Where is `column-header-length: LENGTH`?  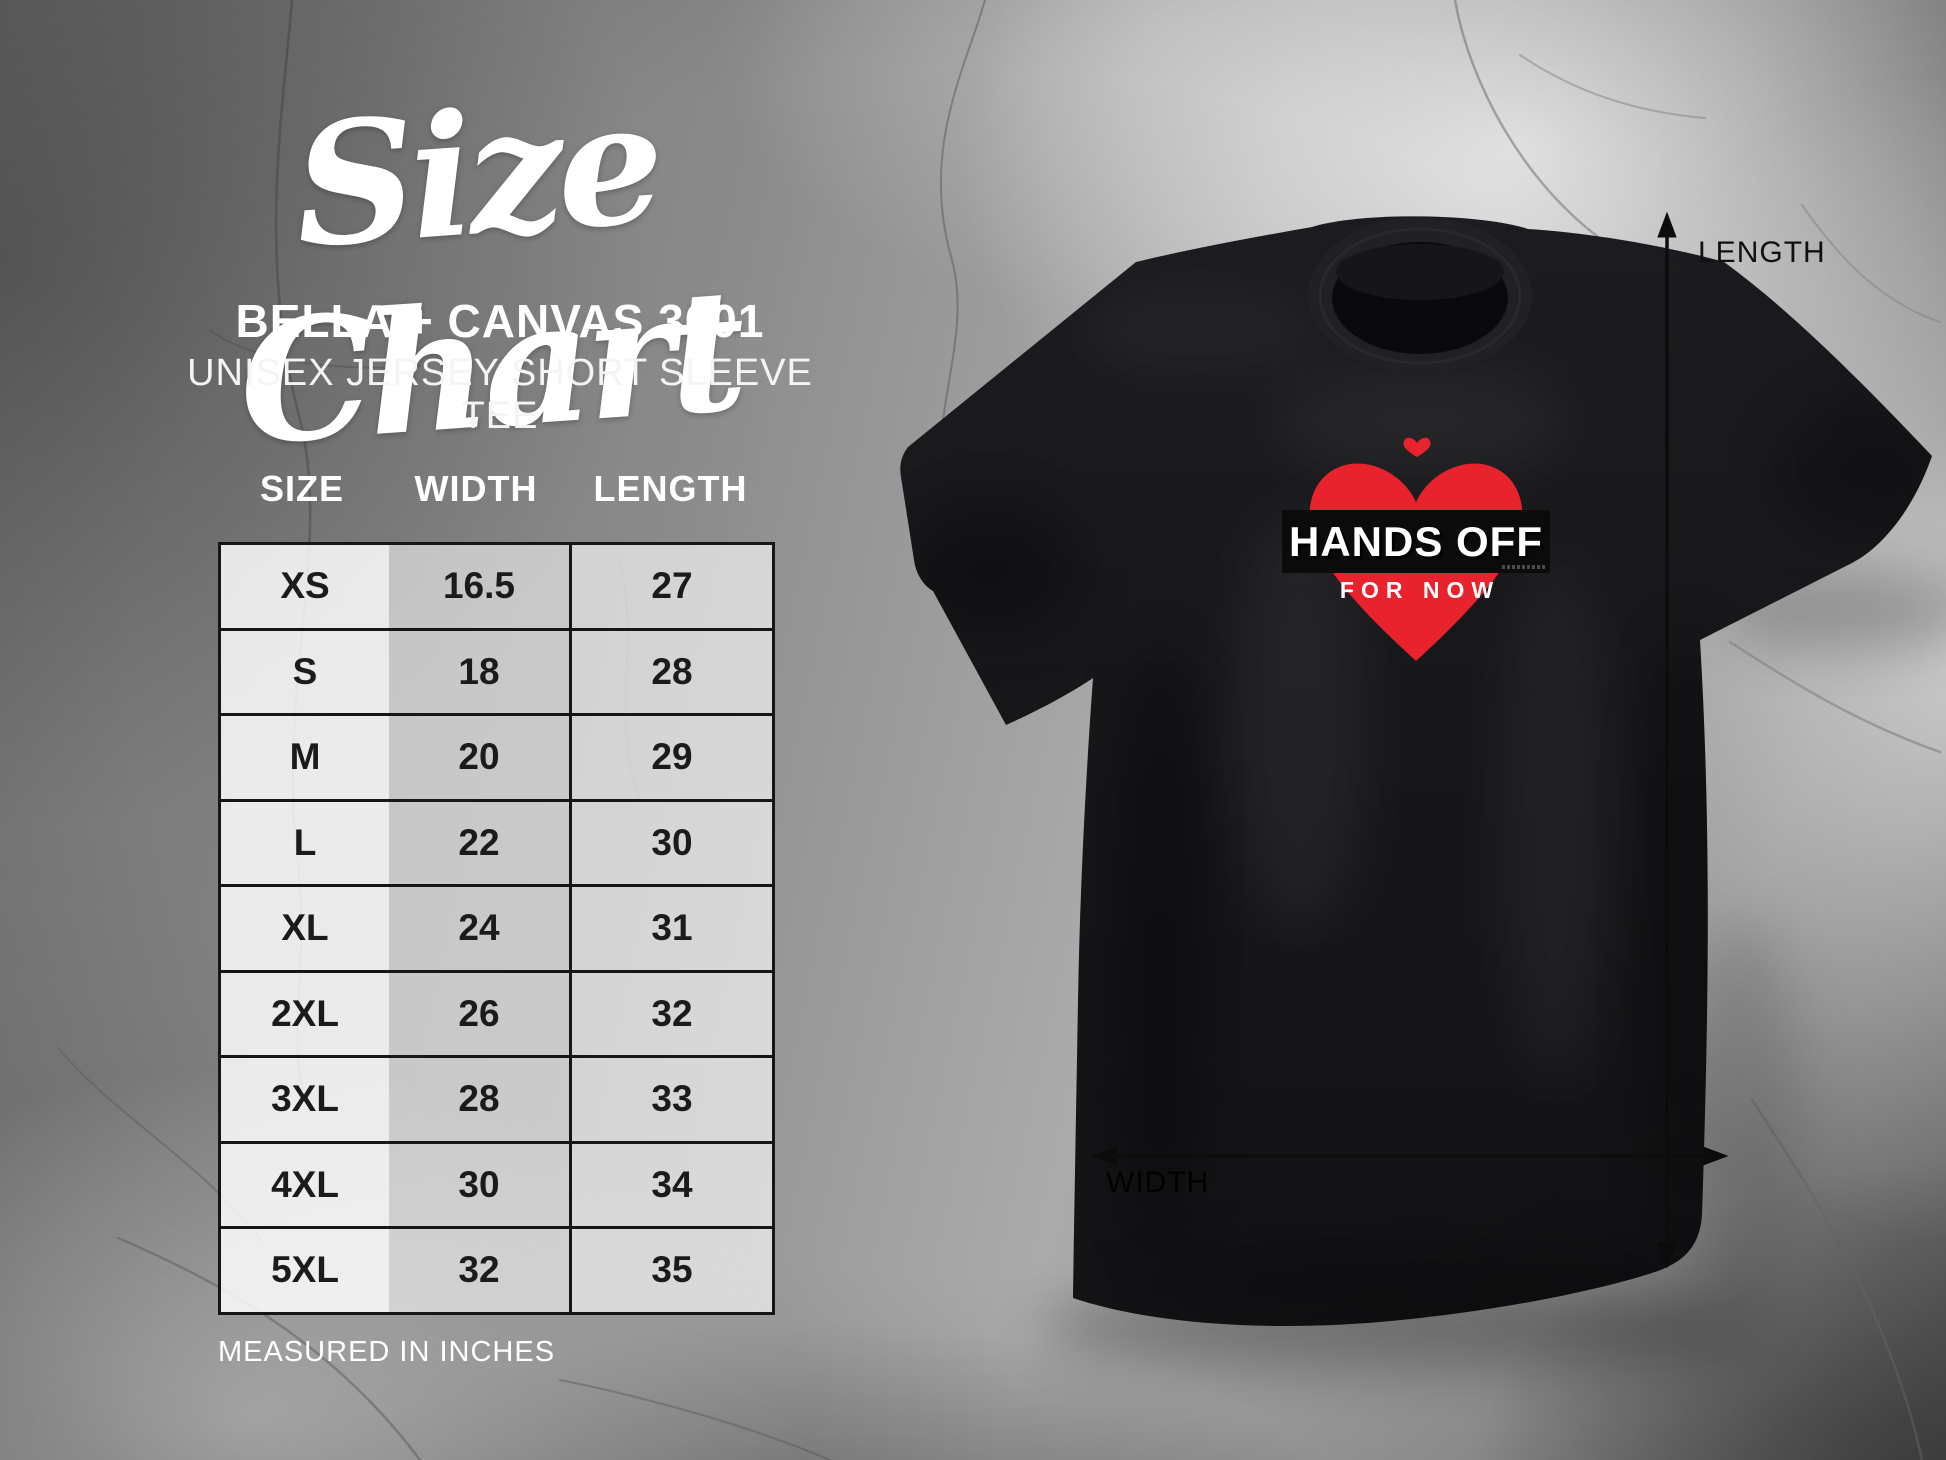 column-header-length: LENGTH is located at coordinates (670, 488).